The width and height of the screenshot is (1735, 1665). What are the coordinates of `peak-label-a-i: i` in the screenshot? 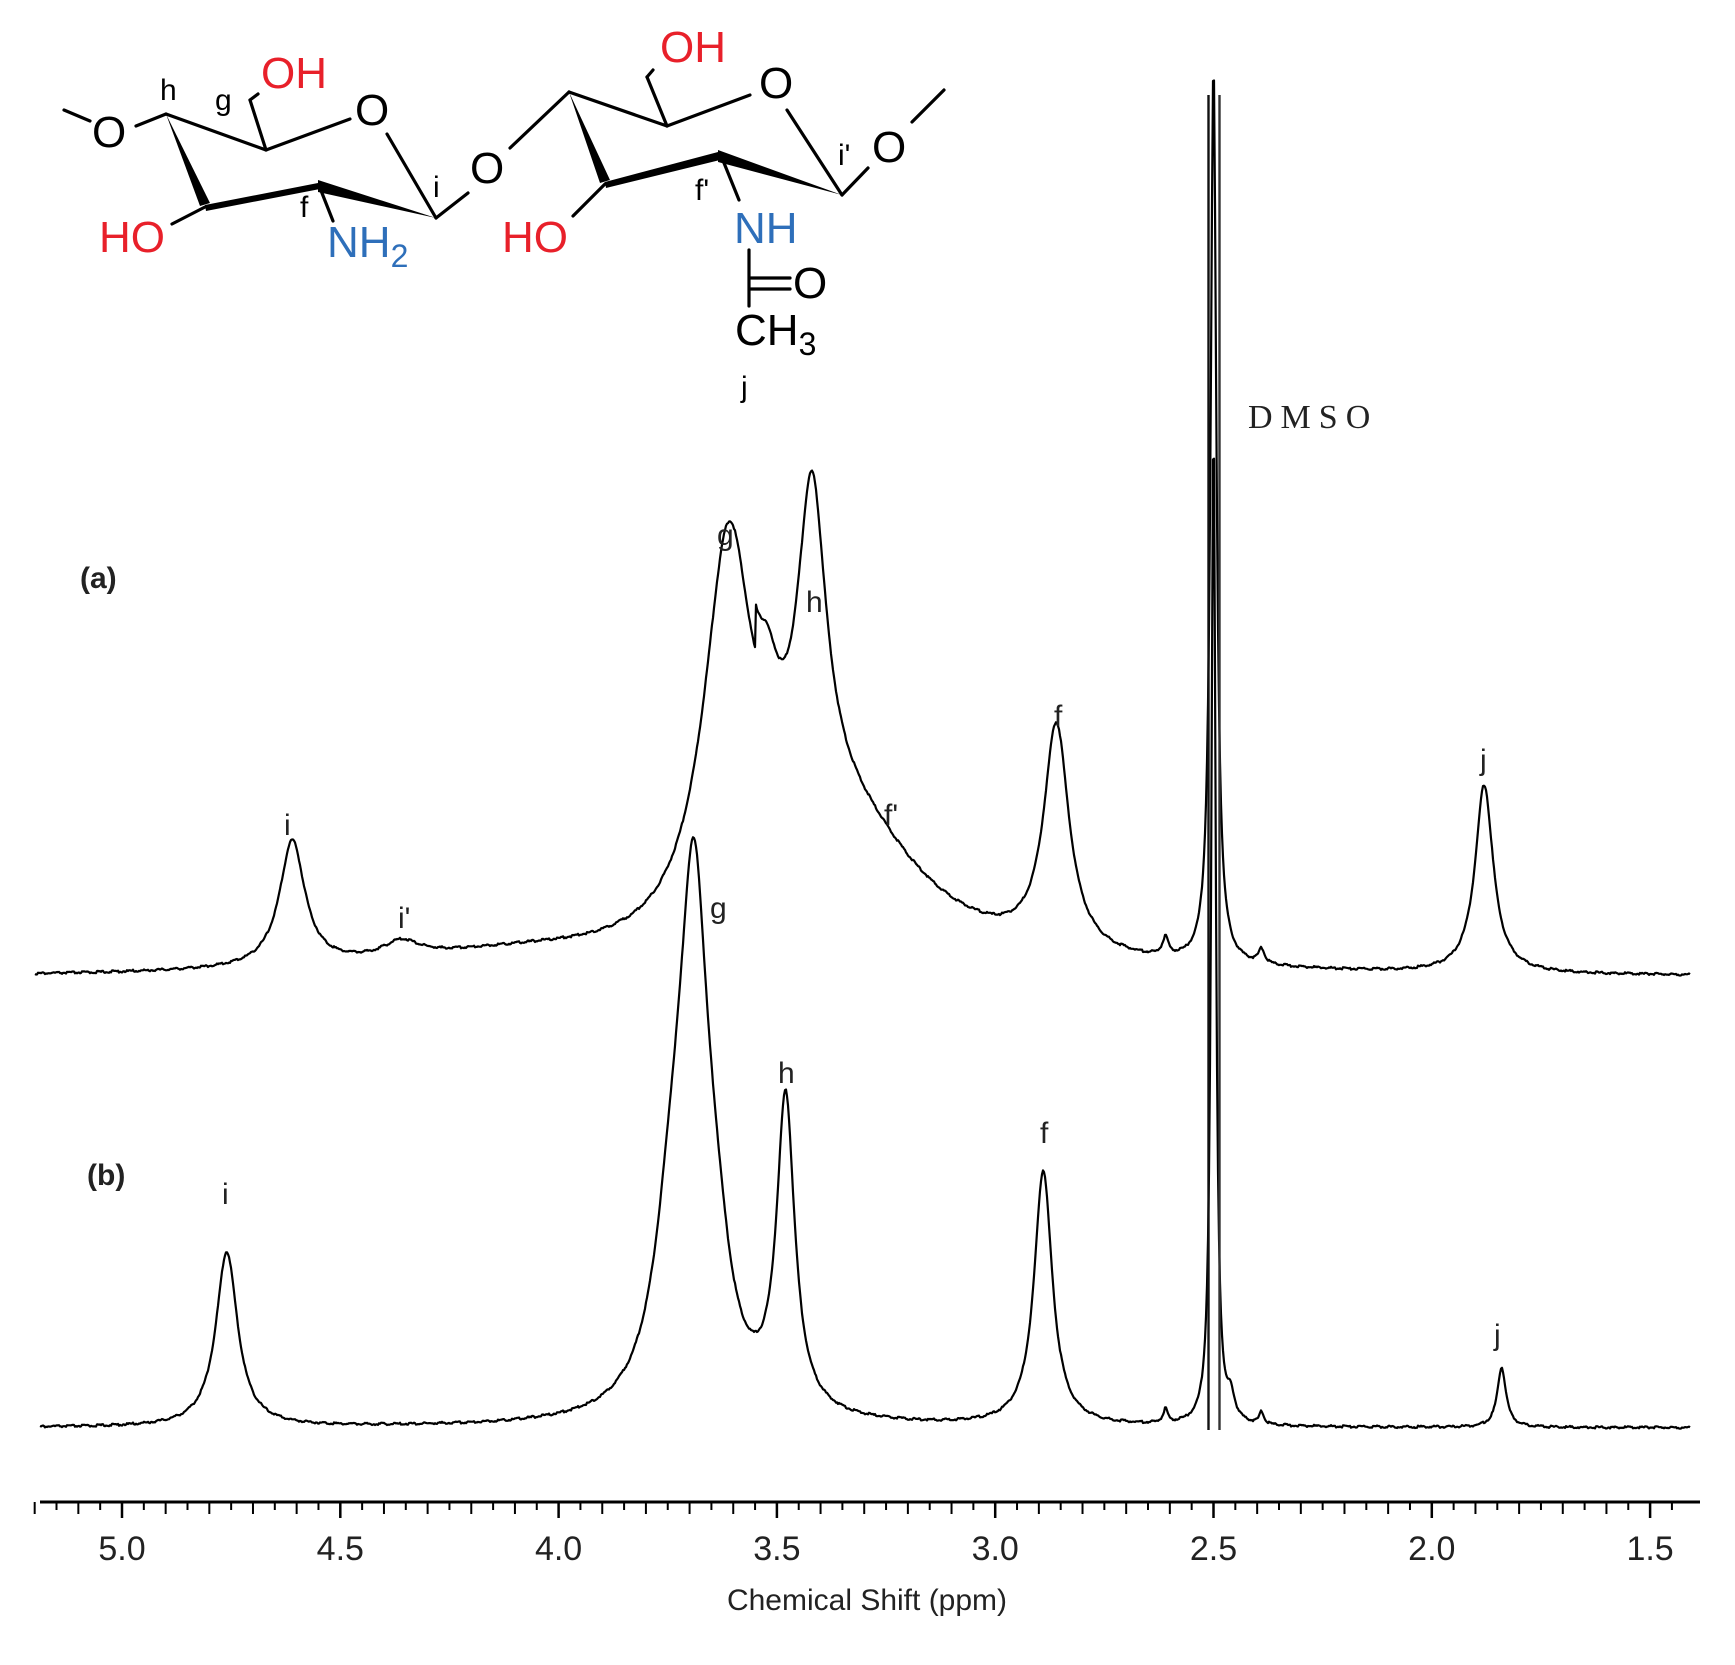 It's located at (287, 825).